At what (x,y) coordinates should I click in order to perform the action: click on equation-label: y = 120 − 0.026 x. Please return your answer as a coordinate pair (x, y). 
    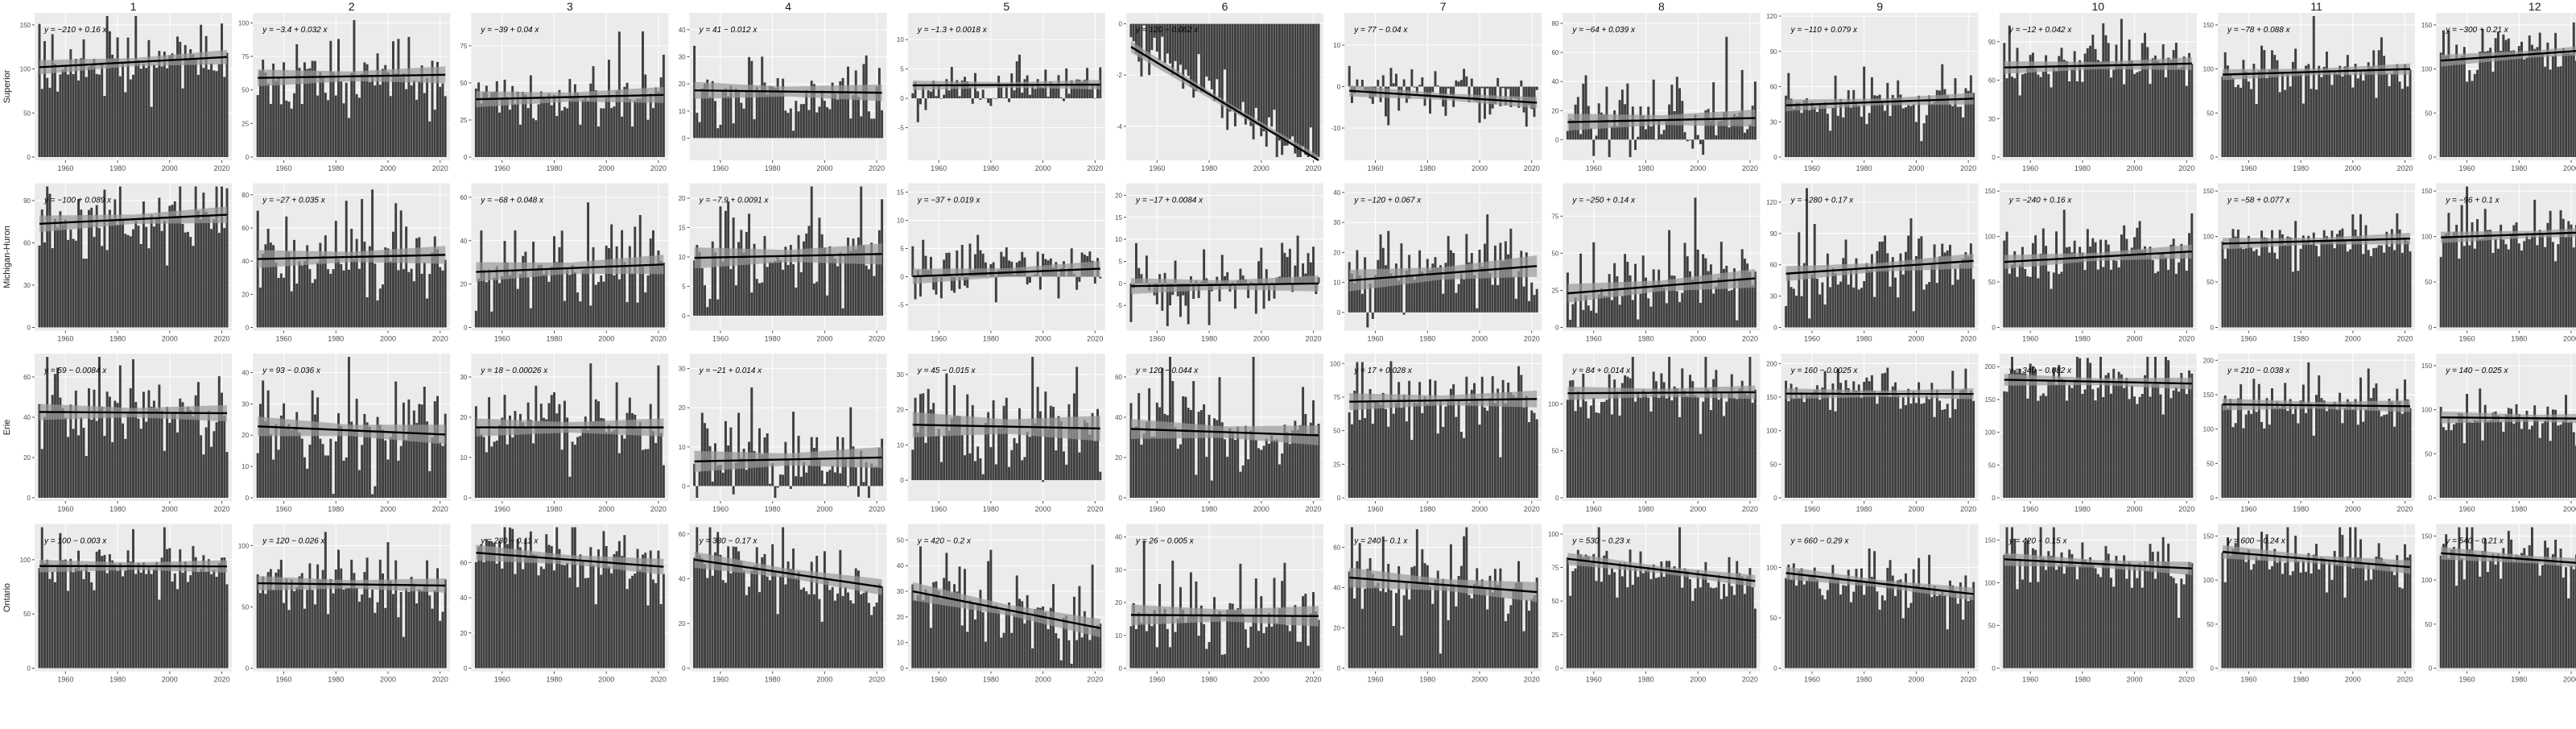
    Looking at the image, I should click on (293, 541).